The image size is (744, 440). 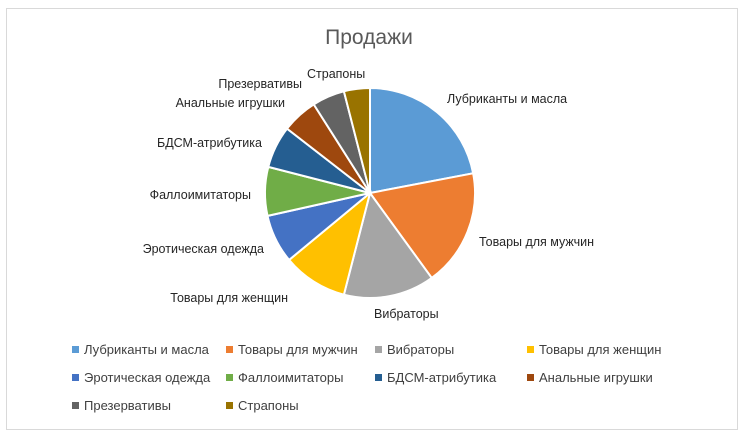 What do you see at coordinates (209, 143) in the screenshot?
I see `data-label-7: БДСМ-атрибутика` at bounding box center [209, 143].